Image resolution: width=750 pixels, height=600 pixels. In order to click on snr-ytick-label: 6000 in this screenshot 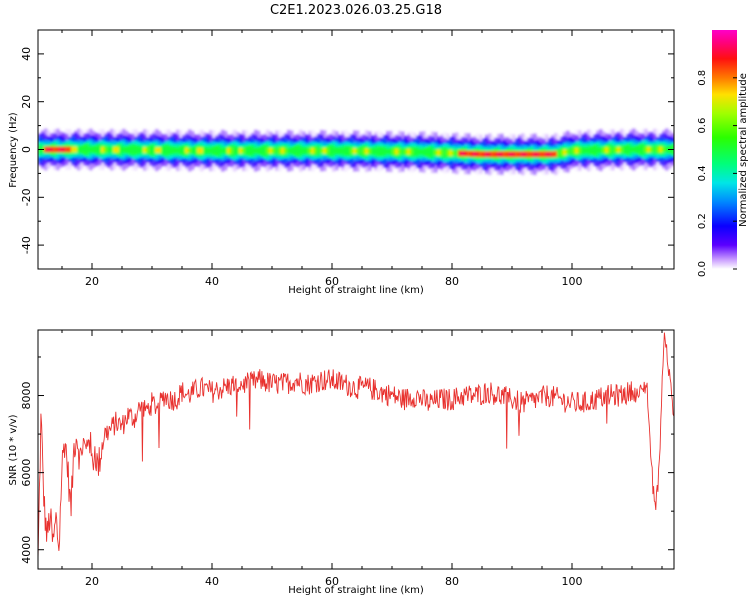, I will do `click(26, 473)`.